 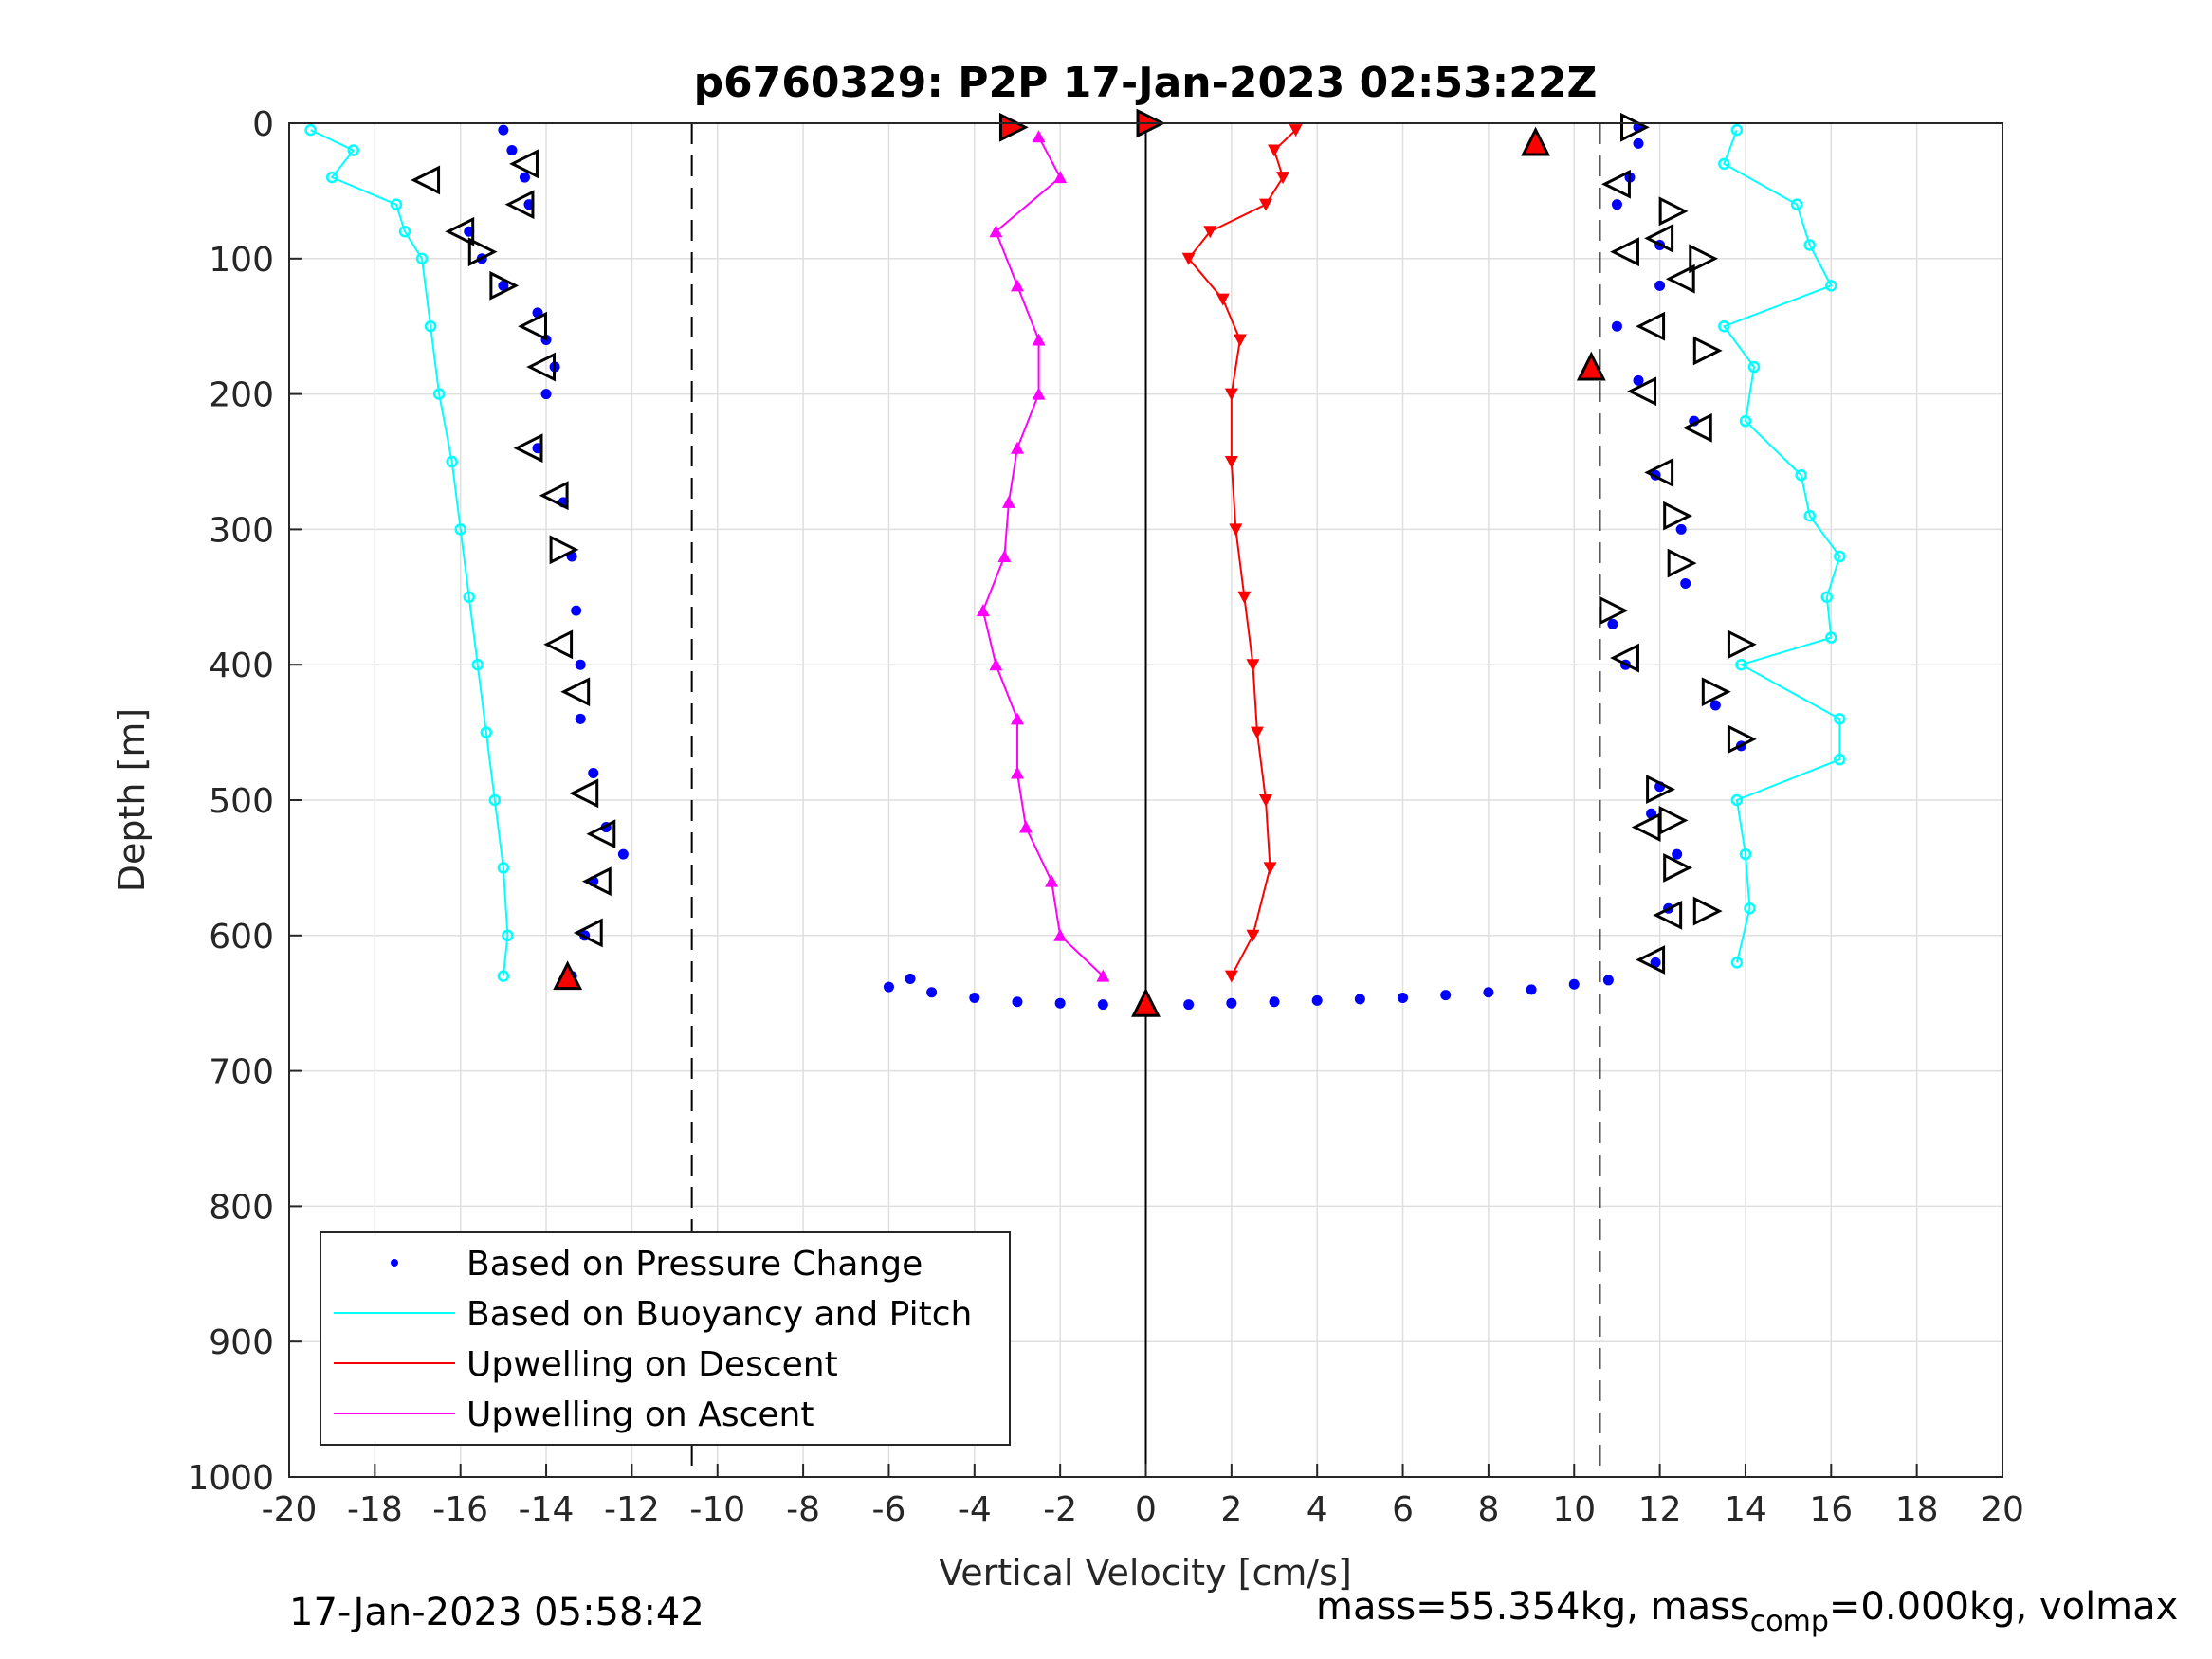 What do you see at coordinates (1747, 1611) in the screenshot?
I see `footer-mass-info: mass=55.354kg, masscomp=0.000kg, volmax` at bounding box center [1747, 1611].